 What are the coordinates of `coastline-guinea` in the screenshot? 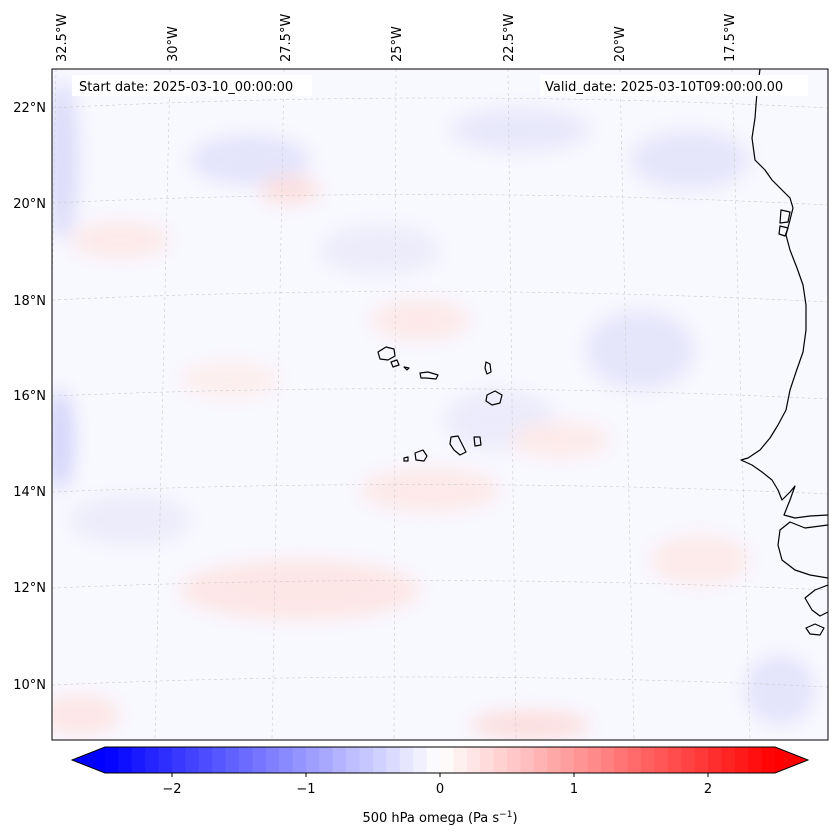 It's located at (816, 600).